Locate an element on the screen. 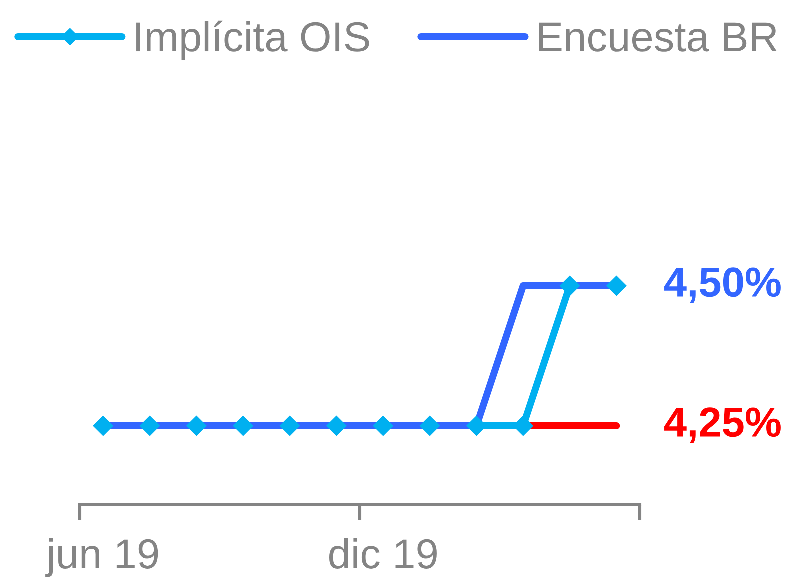 The height and width of the screenshot is (581, 797). data-label: 4,25% is located at coordinates (722, 426).